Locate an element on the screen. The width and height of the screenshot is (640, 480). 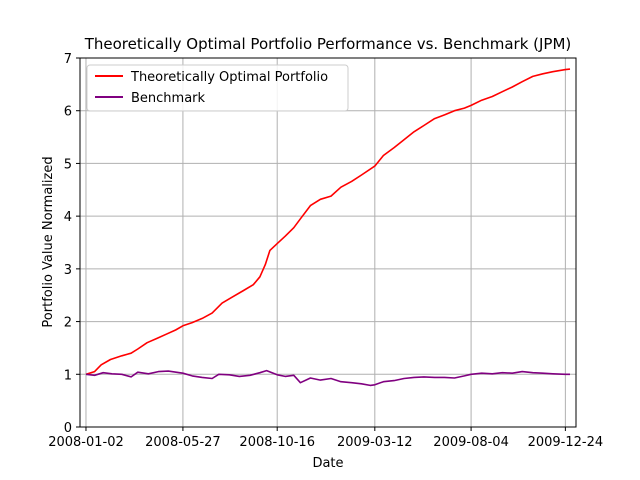
x-tick-label: 2008-01-02 is located at coordinates (86, 442).